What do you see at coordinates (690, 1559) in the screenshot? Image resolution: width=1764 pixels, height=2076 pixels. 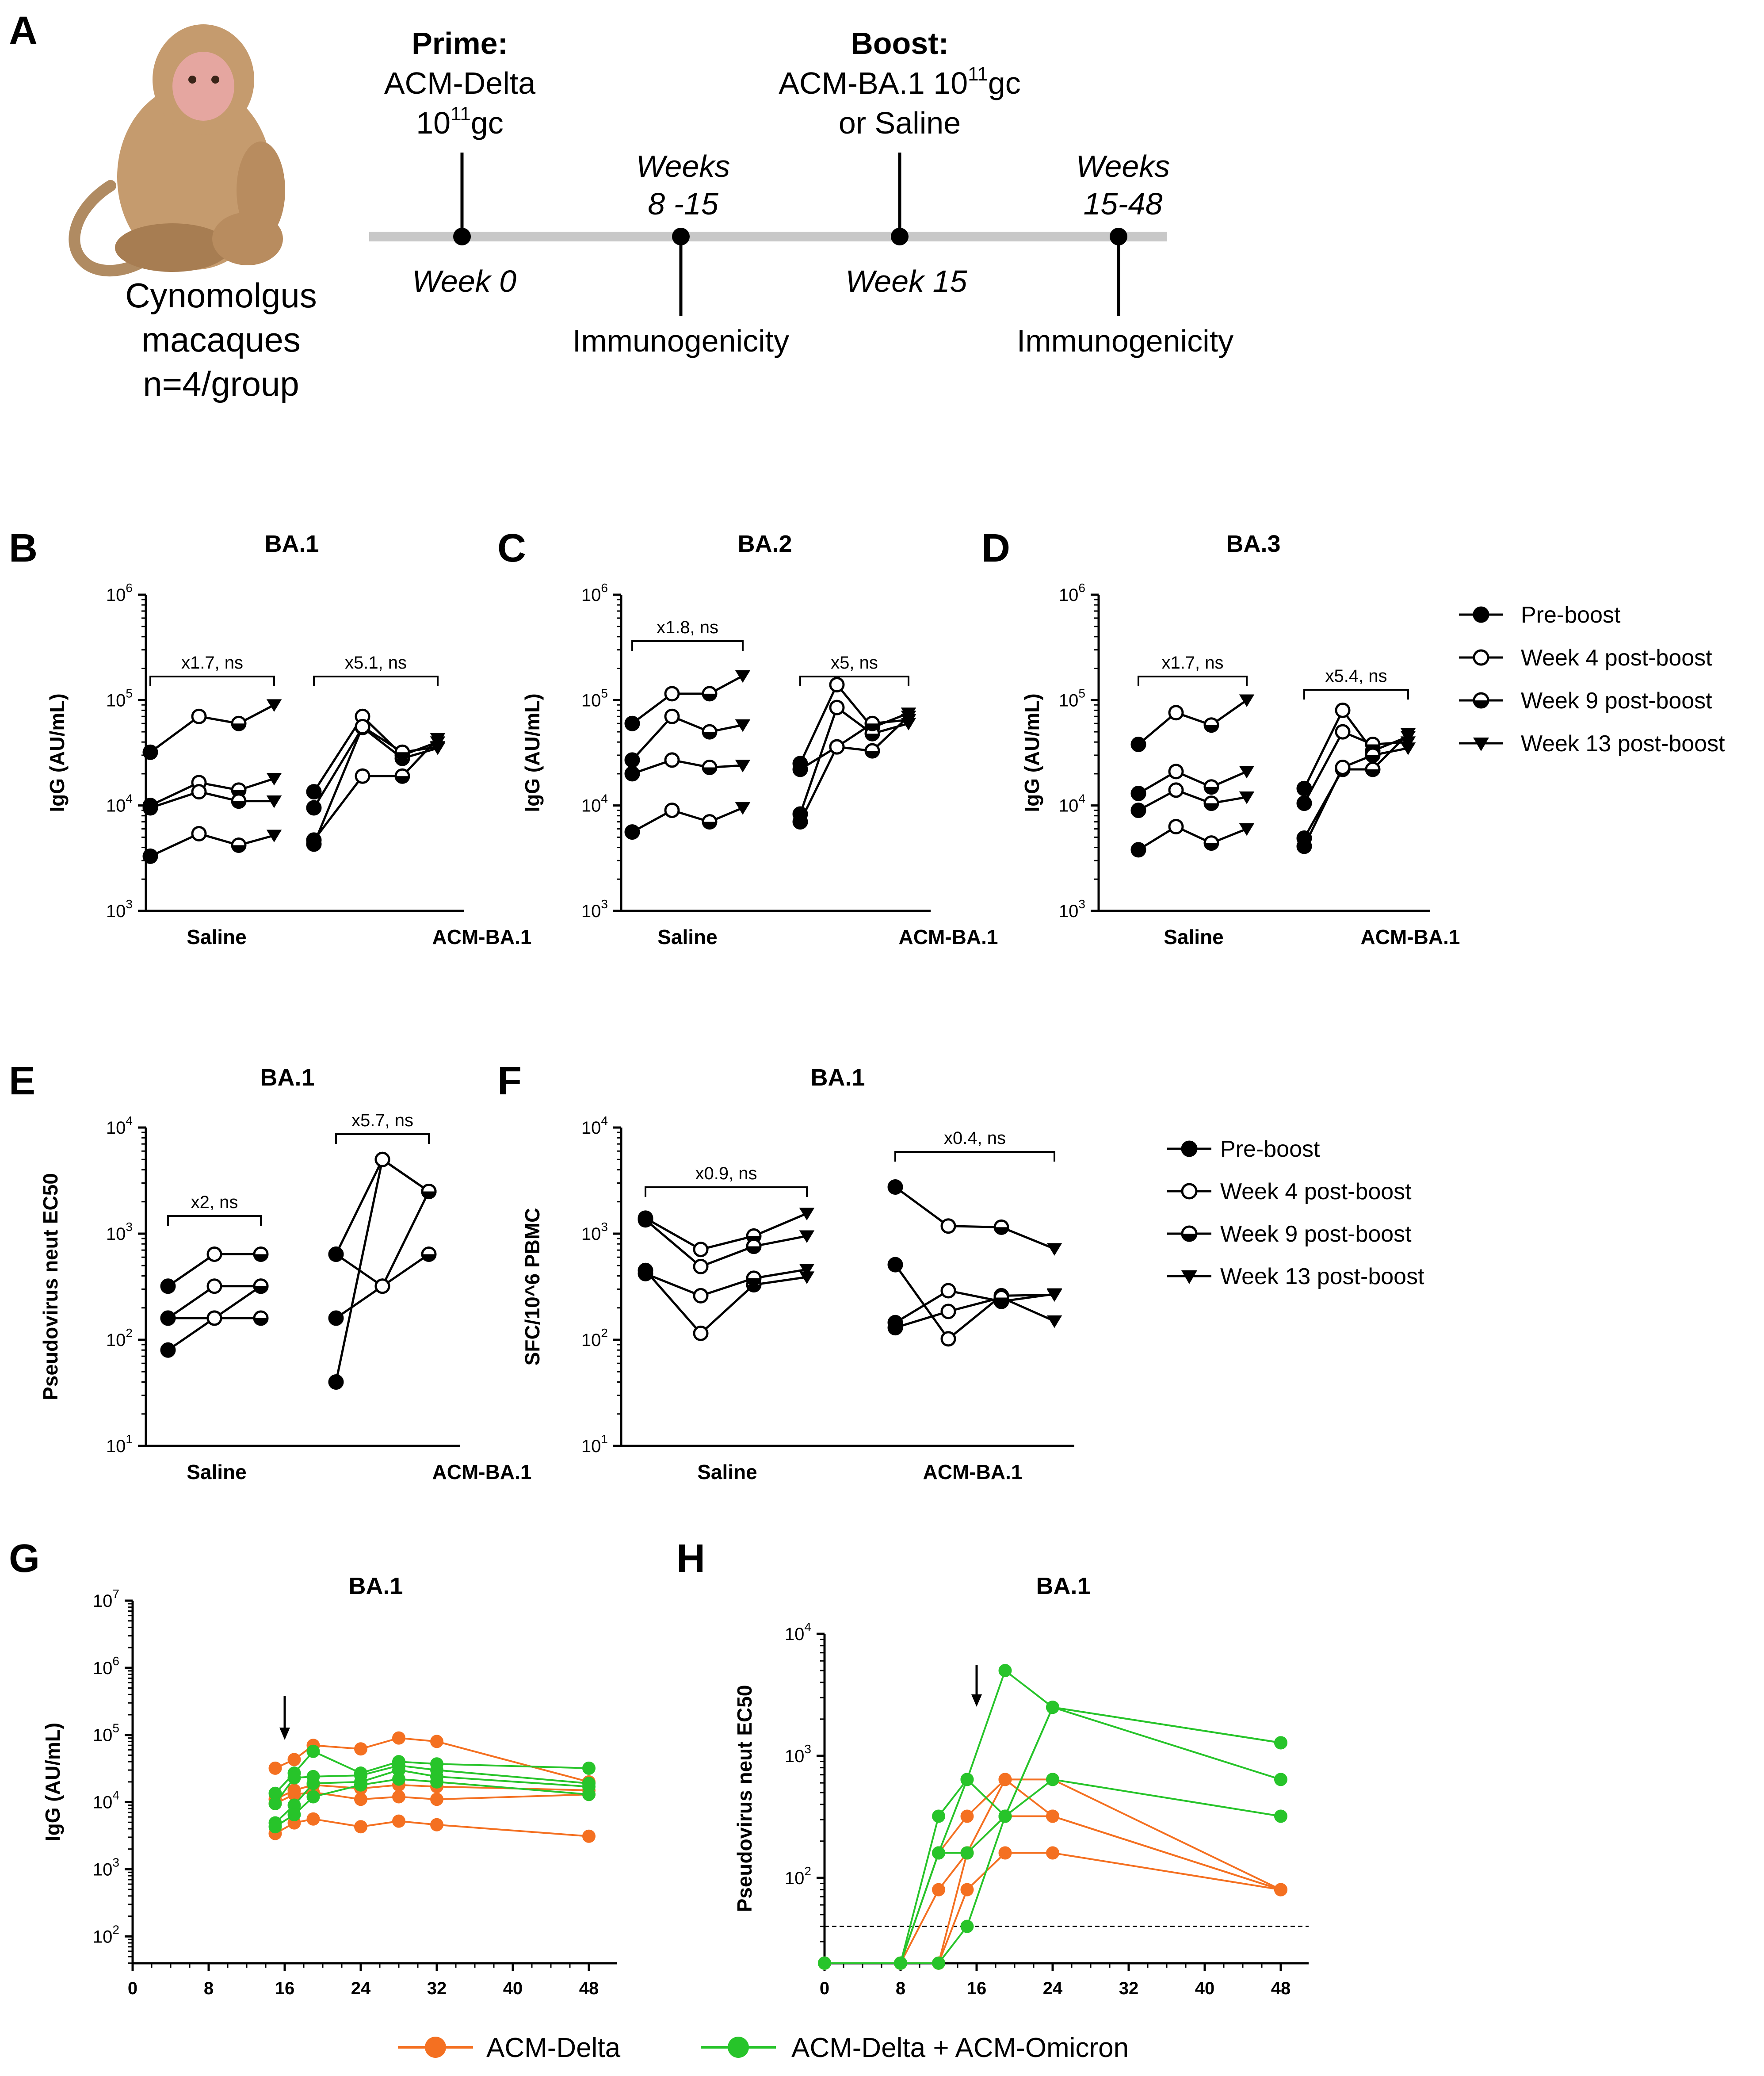 I see `panel-letter-h: H` at bounding box center [690, 1559].